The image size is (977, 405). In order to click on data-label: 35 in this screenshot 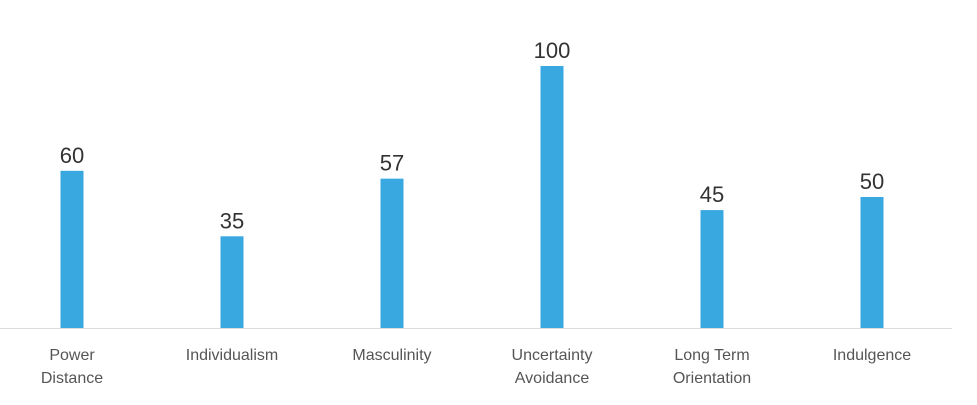, I will do `click(232, 220)`.